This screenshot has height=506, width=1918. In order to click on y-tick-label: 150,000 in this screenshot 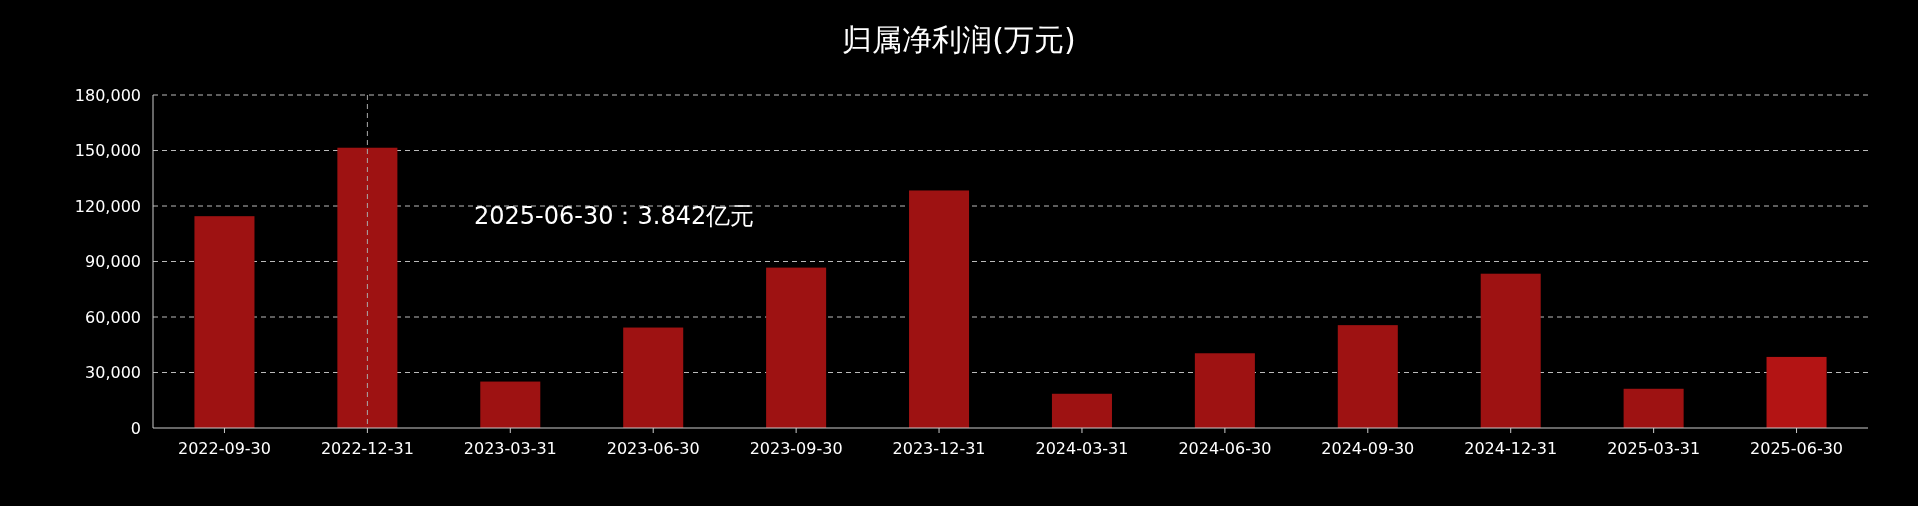, I will do `click(107, 151)`.